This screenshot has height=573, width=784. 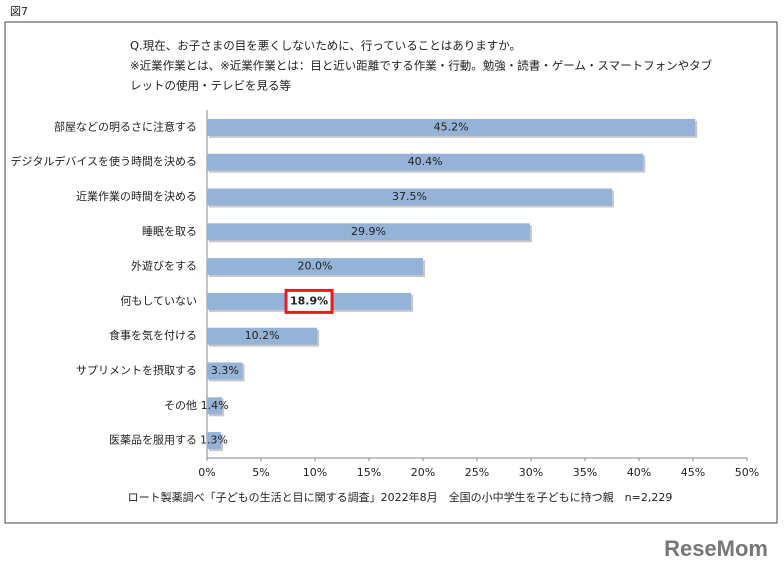 I want to click on value-label: 18.9%, so click(x=309, y=300).